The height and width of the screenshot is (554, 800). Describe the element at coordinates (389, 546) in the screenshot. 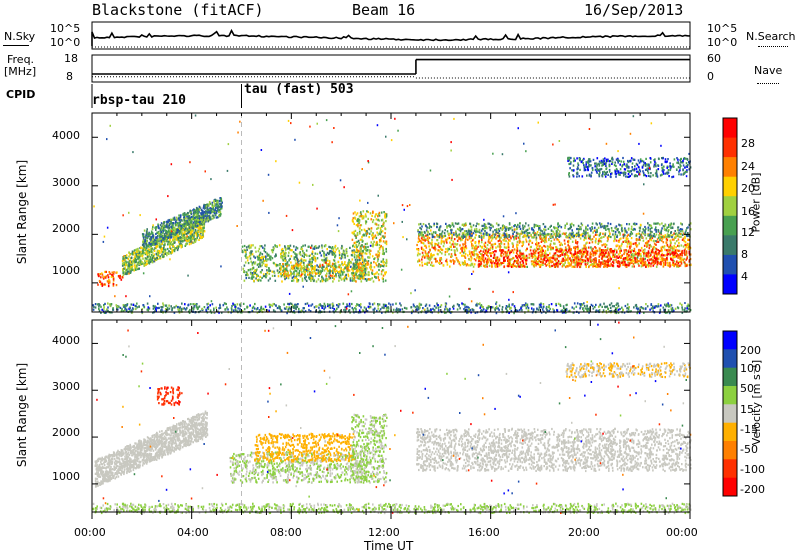

I see `x-axis-label: Time UT` at that location.